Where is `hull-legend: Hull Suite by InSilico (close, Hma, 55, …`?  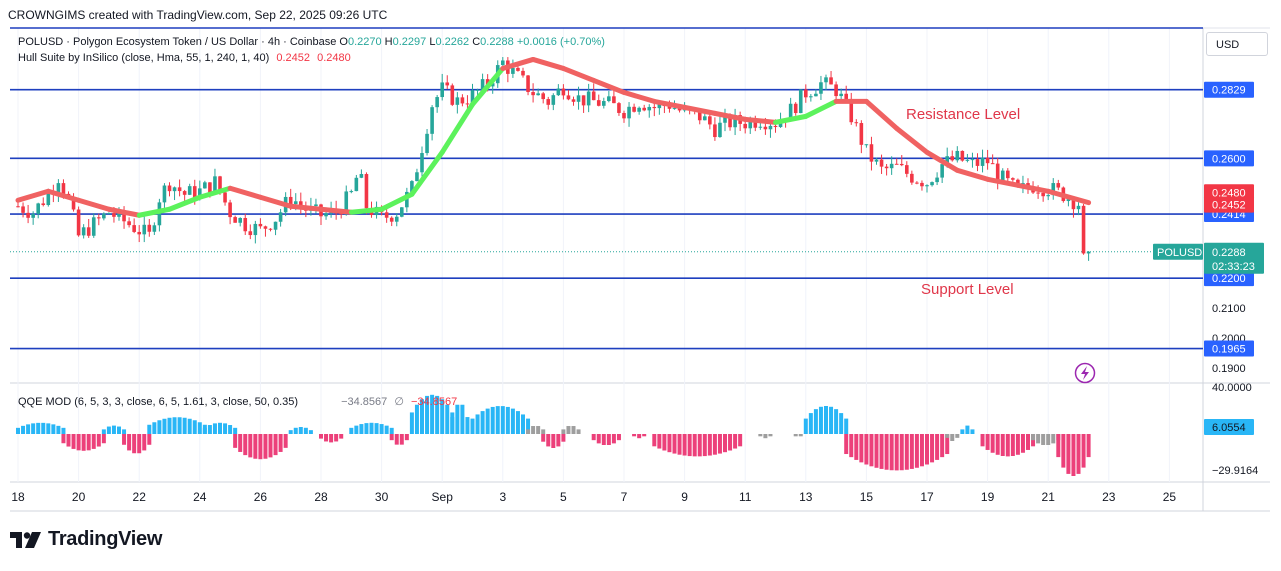
hull-legend: Hull Suite by InSilico (close, Hma, 55, … is located at coordinates (184, 58).